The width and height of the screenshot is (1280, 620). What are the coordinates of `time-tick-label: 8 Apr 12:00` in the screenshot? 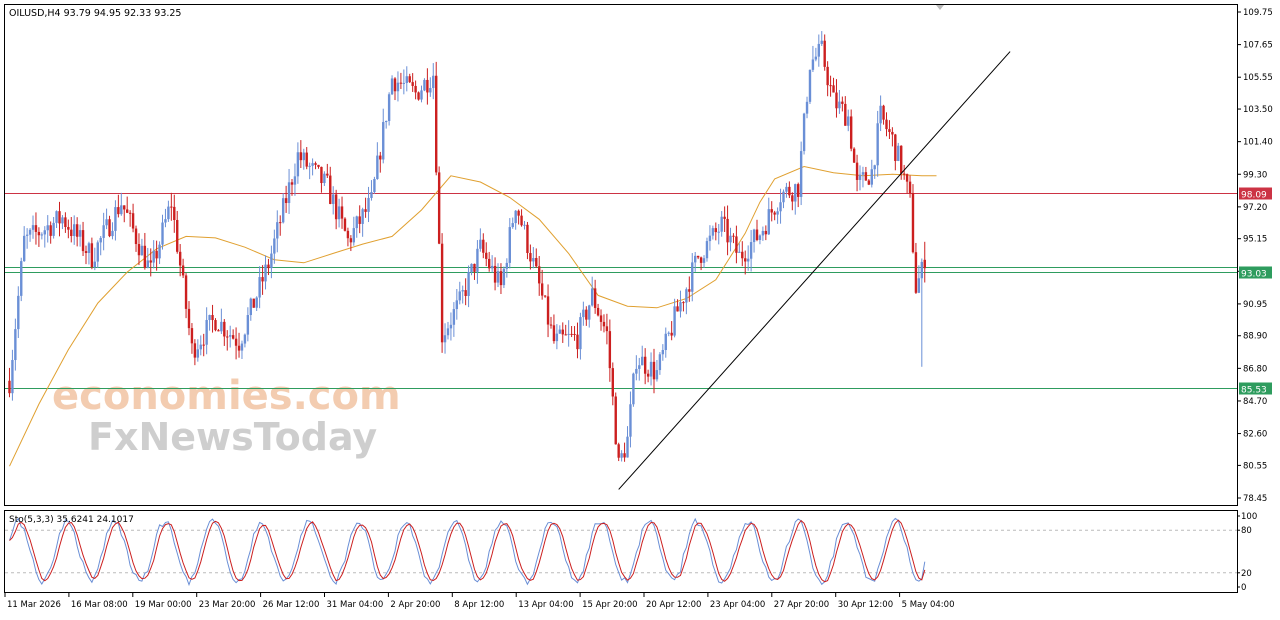 It's located at (479, 605).